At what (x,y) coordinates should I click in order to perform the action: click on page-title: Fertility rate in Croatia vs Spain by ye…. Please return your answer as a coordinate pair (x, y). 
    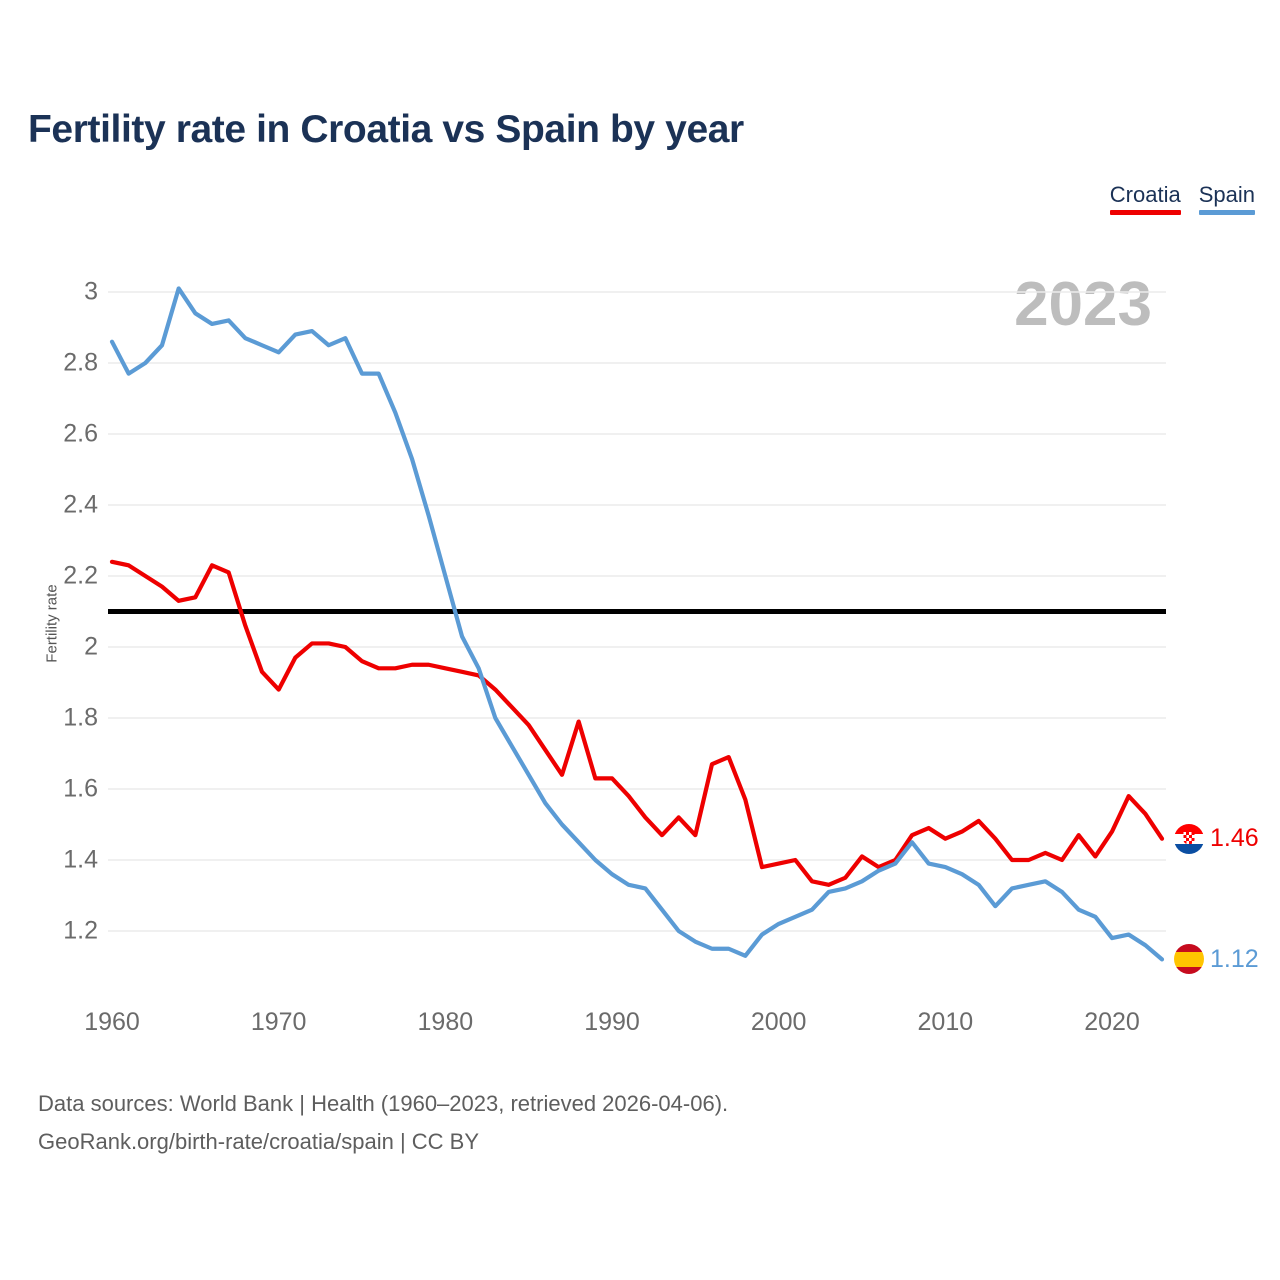
    Looking at the image, I should click on (386, 129).